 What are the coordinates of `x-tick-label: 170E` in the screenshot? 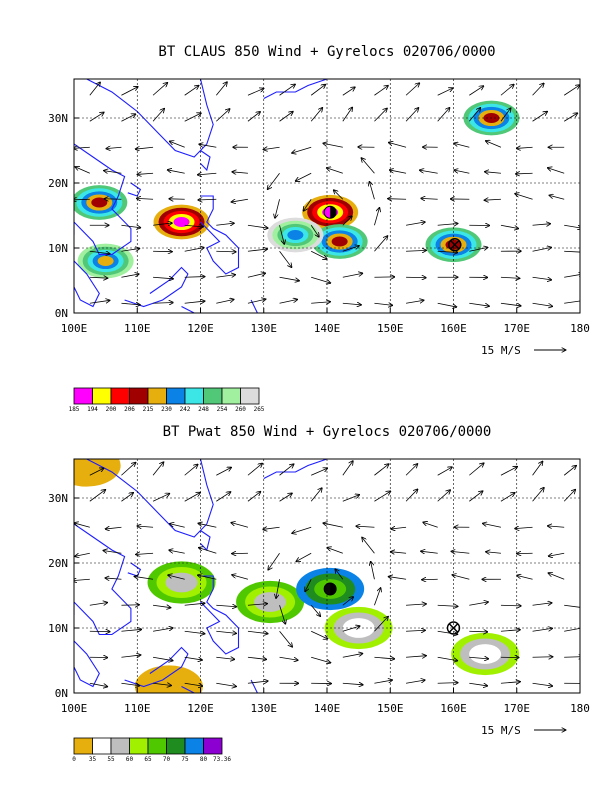 It's located at (517, 328).